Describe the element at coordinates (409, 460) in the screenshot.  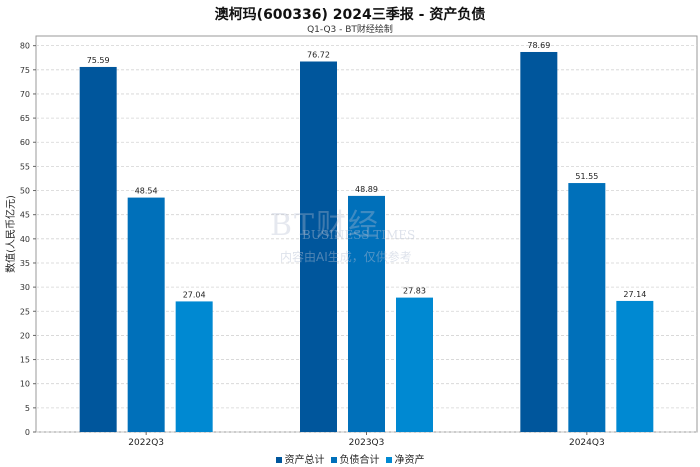
I see `legend-label: 净资产` at that location.